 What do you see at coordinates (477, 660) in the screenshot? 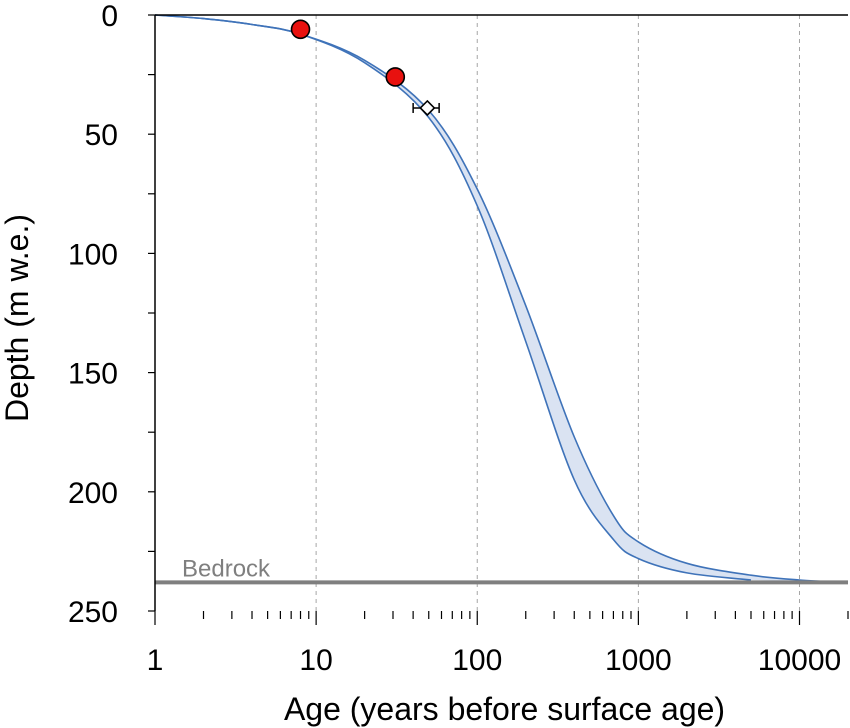
I see `x-tick-label: 100` at bounding box center [477, 660].